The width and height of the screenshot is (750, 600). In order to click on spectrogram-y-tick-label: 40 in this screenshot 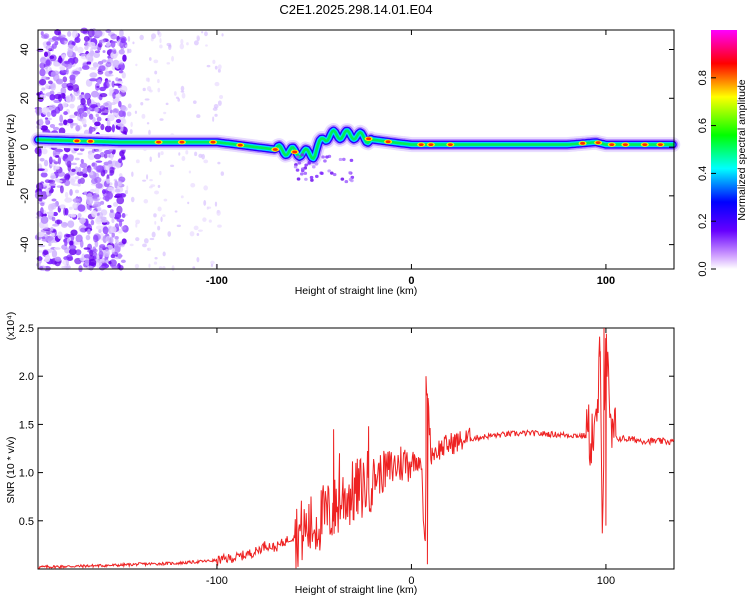, I will do `click(25, 49)`.